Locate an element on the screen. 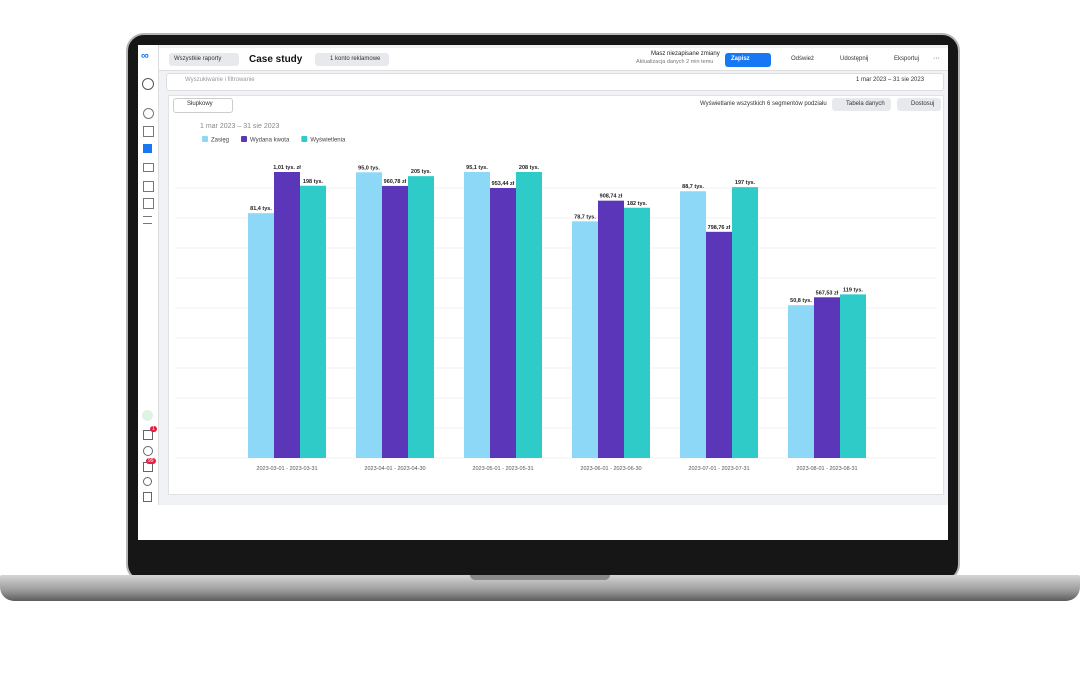  value-label: 119 tys. is located at coordinates (853, 290).